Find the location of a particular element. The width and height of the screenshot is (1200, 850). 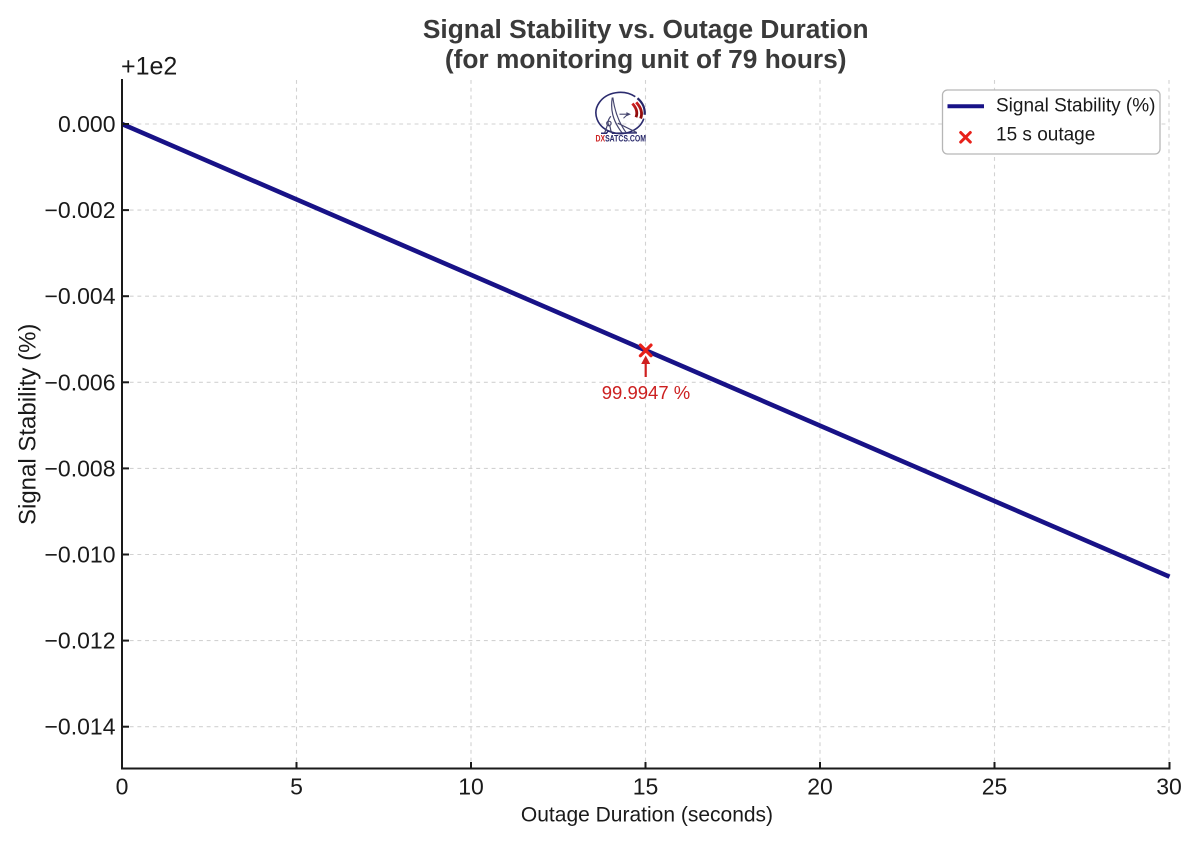

svg-text: 15 is located at coordinates (646, 787).